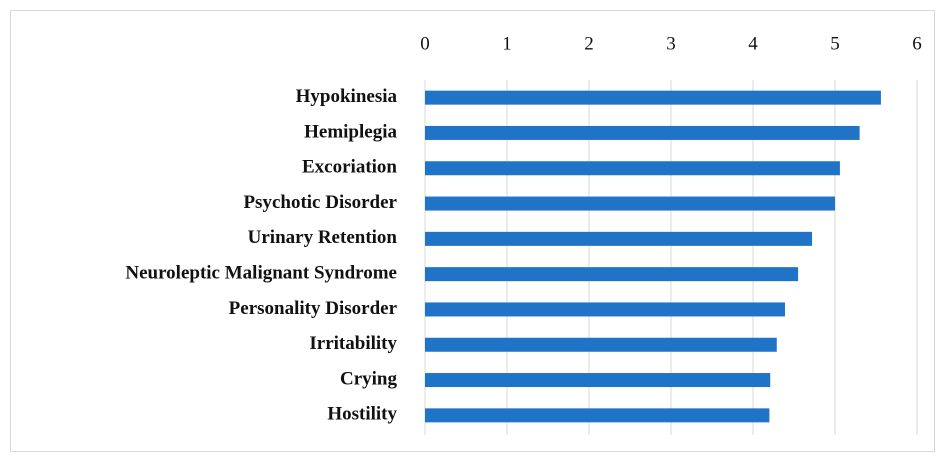 The image size is (940, 458). Describe the element at coordinates (362, 414) in the screenshot. I see `y-tick-label: Hostility` at that location.